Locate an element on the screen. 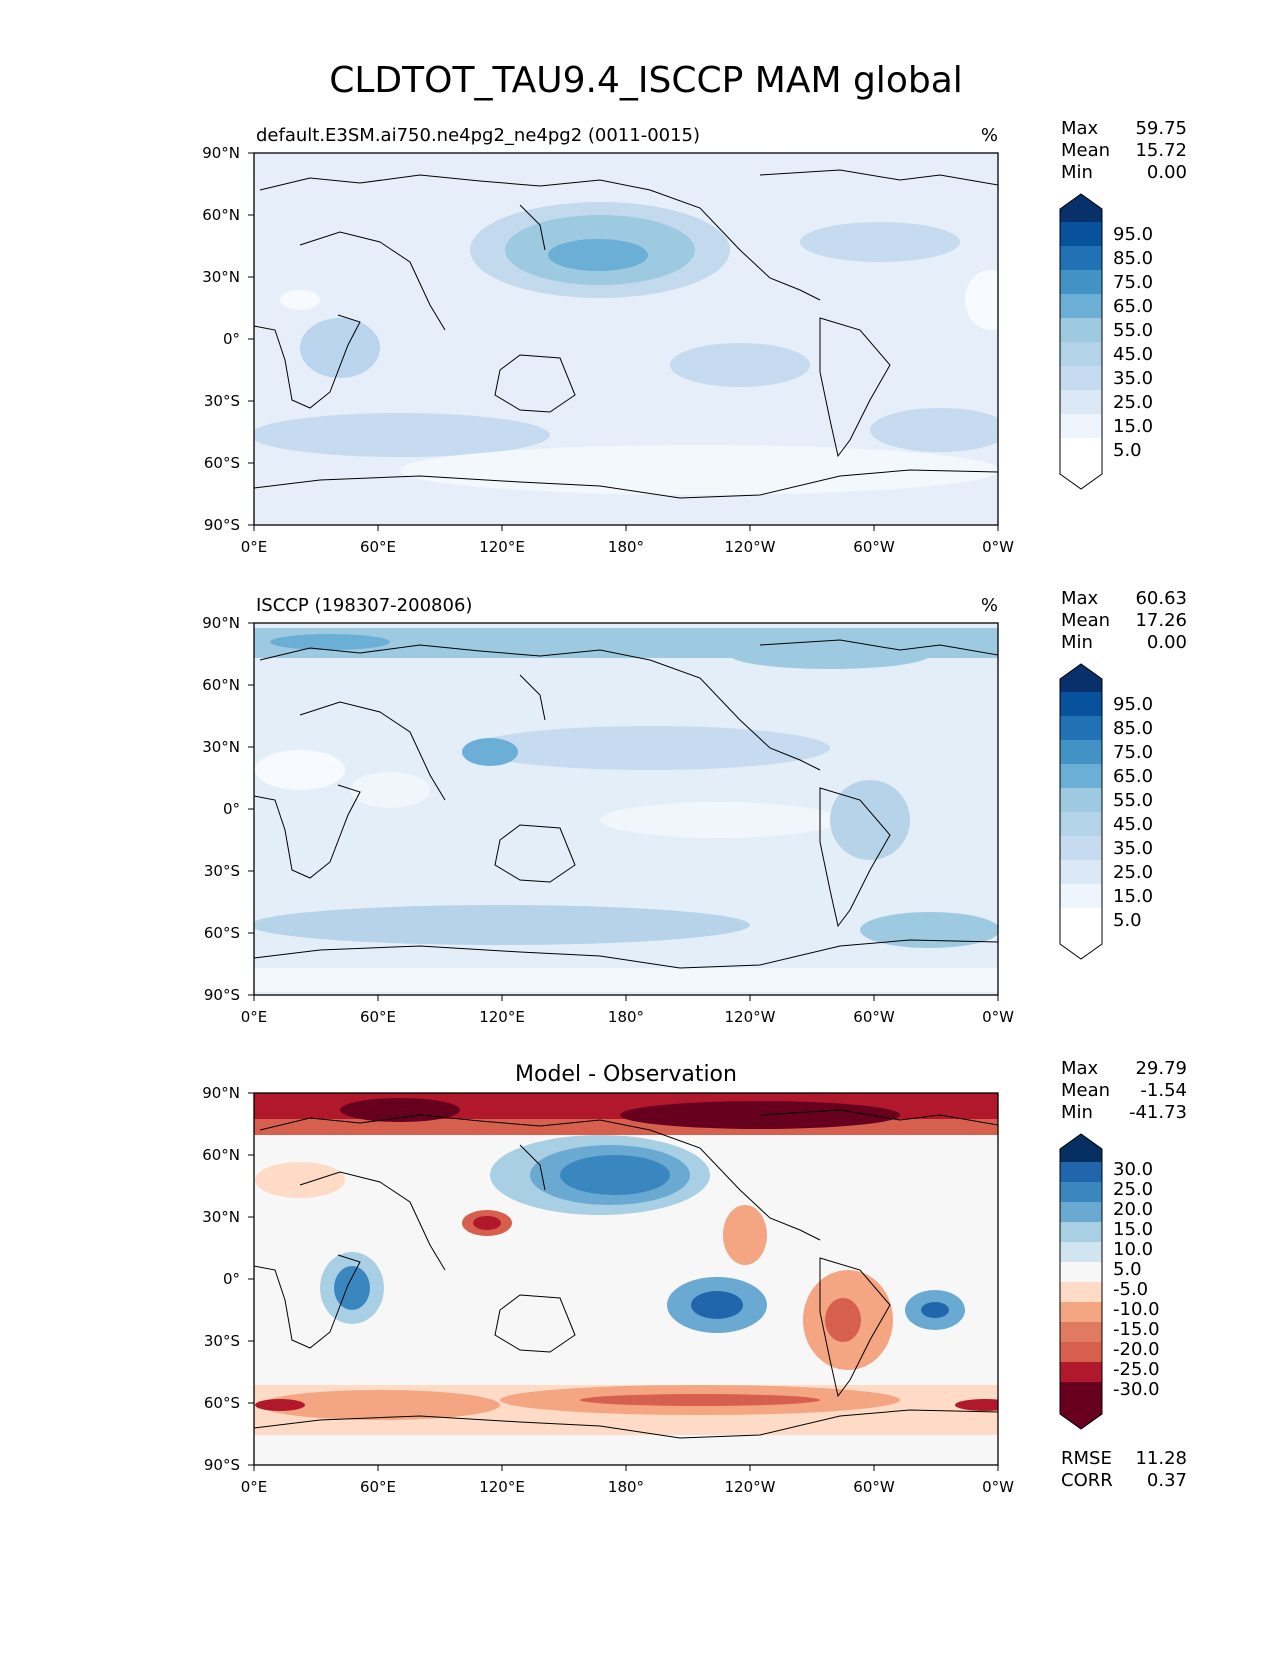 Image resolution: width=1275 pixels, height=1654 pixels. panel-obs-lon-axis: 0°E 60°E 120°E 180° 120°W 60°W 0°W is located at coordinates (627, 1017).